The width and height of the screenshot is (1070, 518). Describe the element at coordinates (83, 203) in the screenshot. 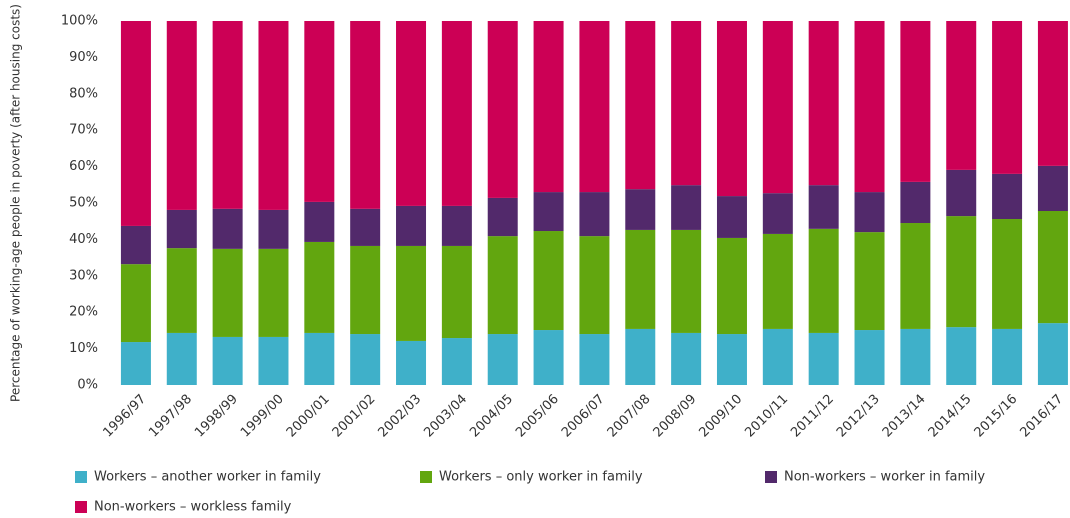

I see `y-tick-label: 50%` at that location.